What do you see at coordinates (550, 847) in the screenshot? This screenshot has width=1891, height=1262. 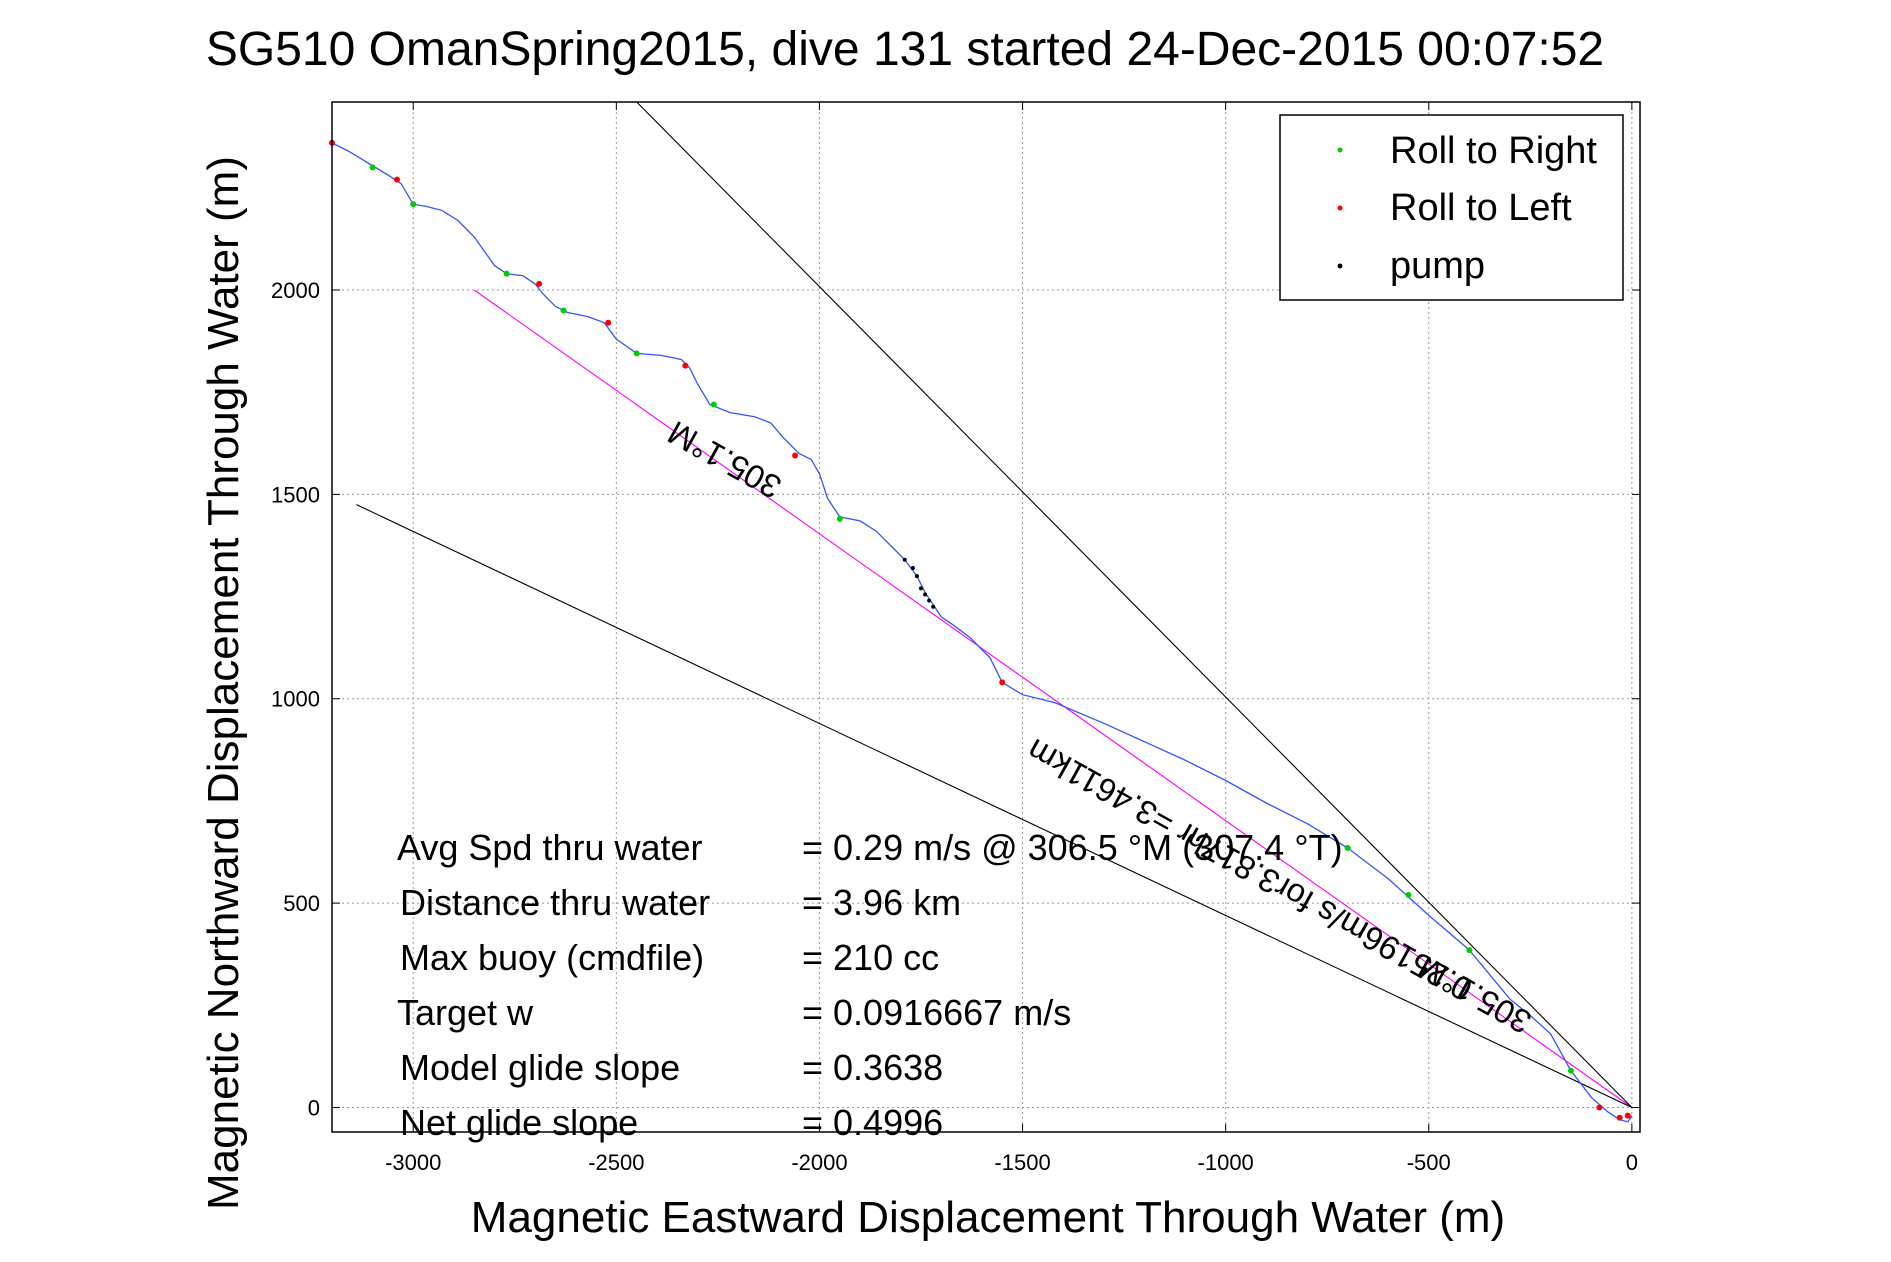 I see `stat-label: Avg Spd thru water` at bounding box center [550, 847].